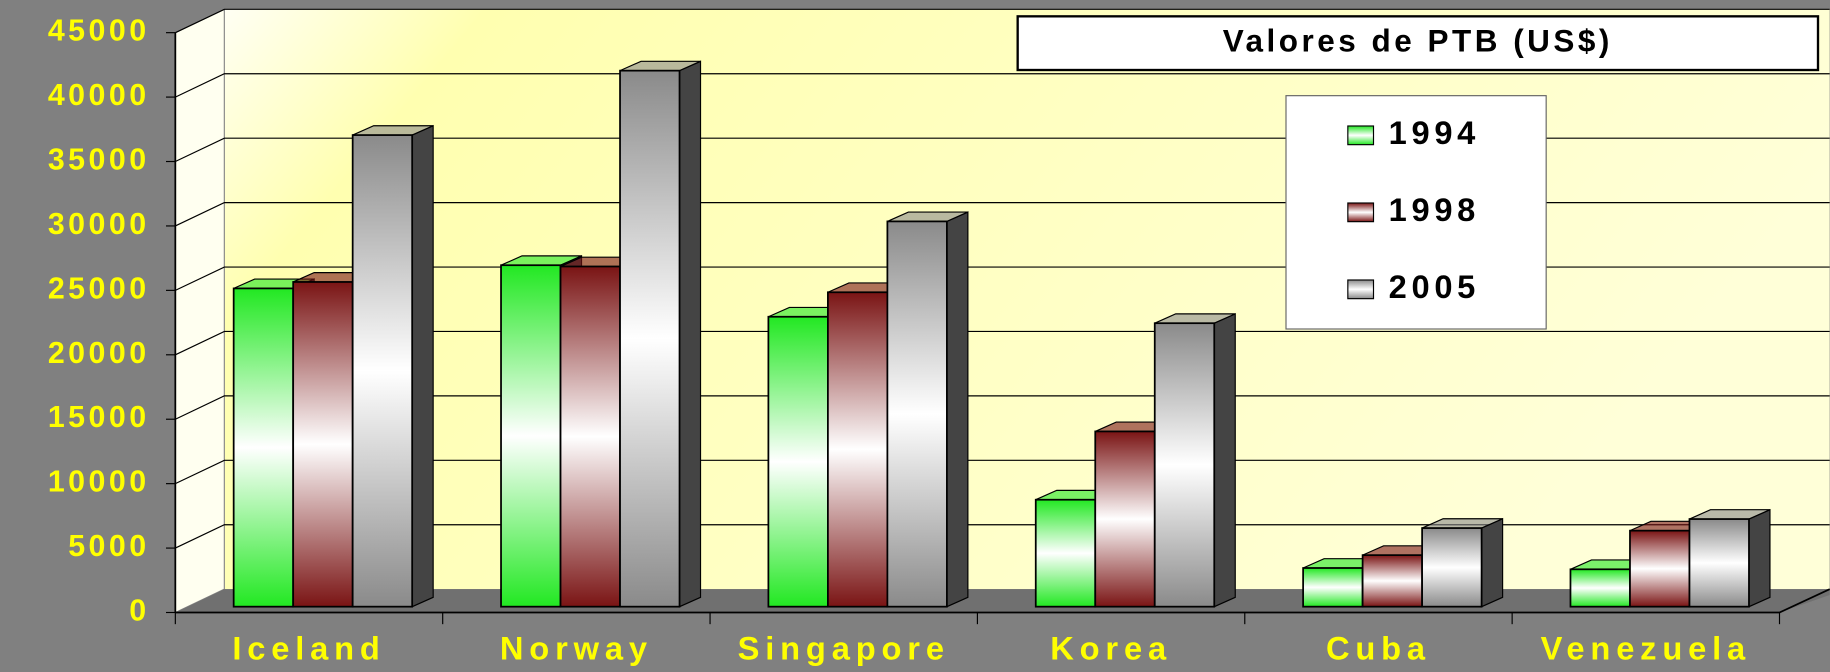 The height and width of the screenshot is (672, 1830). What do you see at coordinates (1434, 132) in the screenshot?
I see `legend-label: 1994` at bounding box center [1434, 132].